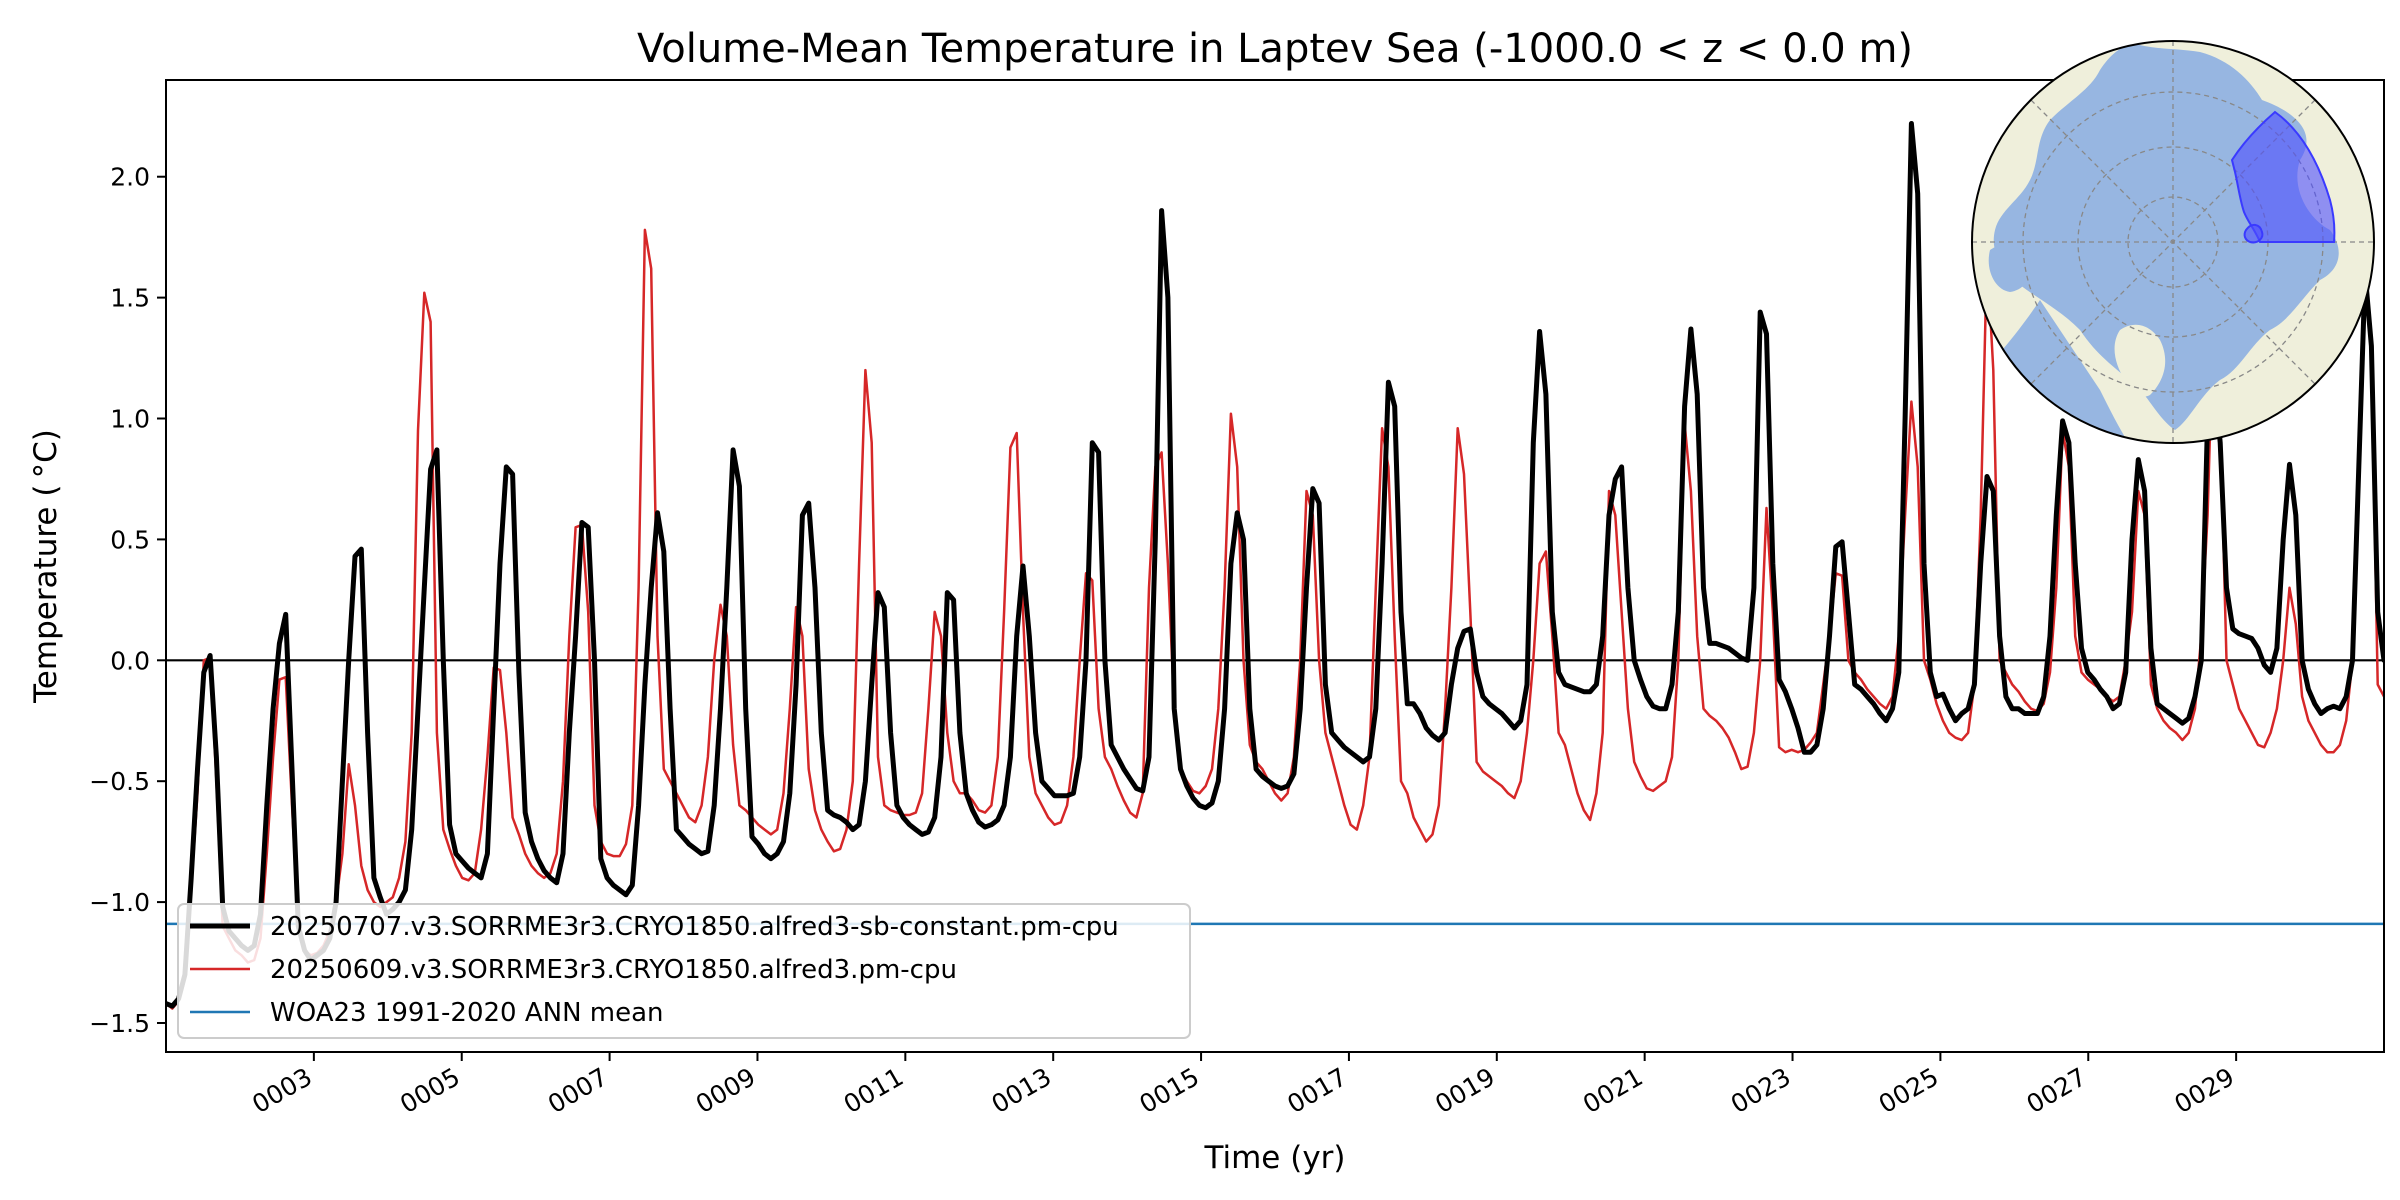 The width and height of the screenshot is (2400, 1200). What do you see at coordinates (119, 1023) in the screenshot?
I see `y-tick-label: −1.5` at bounding box center [119, 1023].